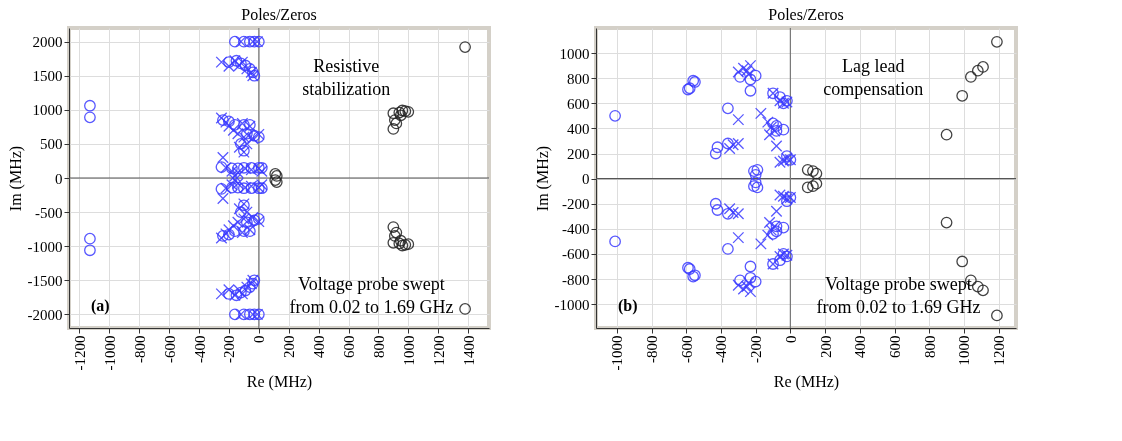 The height and width of the screenshot is (441, 1122). I want to click on y-tick-label: 600, so click(578, 103).